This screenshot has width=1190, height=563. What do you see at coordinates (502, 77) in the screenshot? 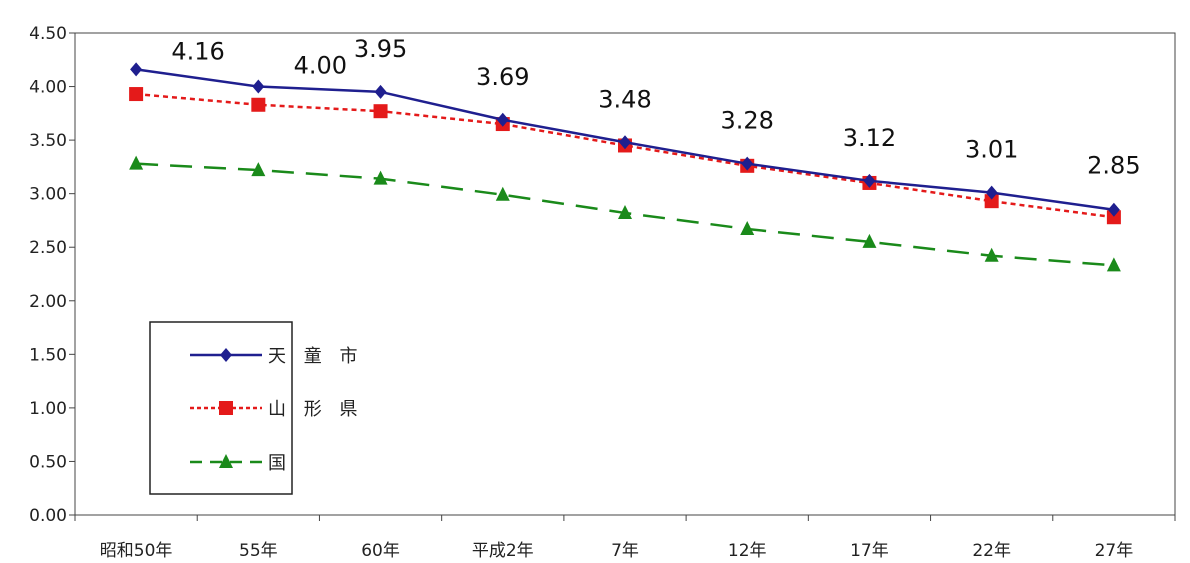
I see `data-value-label: 3.69` at bounding box center [502, 77].